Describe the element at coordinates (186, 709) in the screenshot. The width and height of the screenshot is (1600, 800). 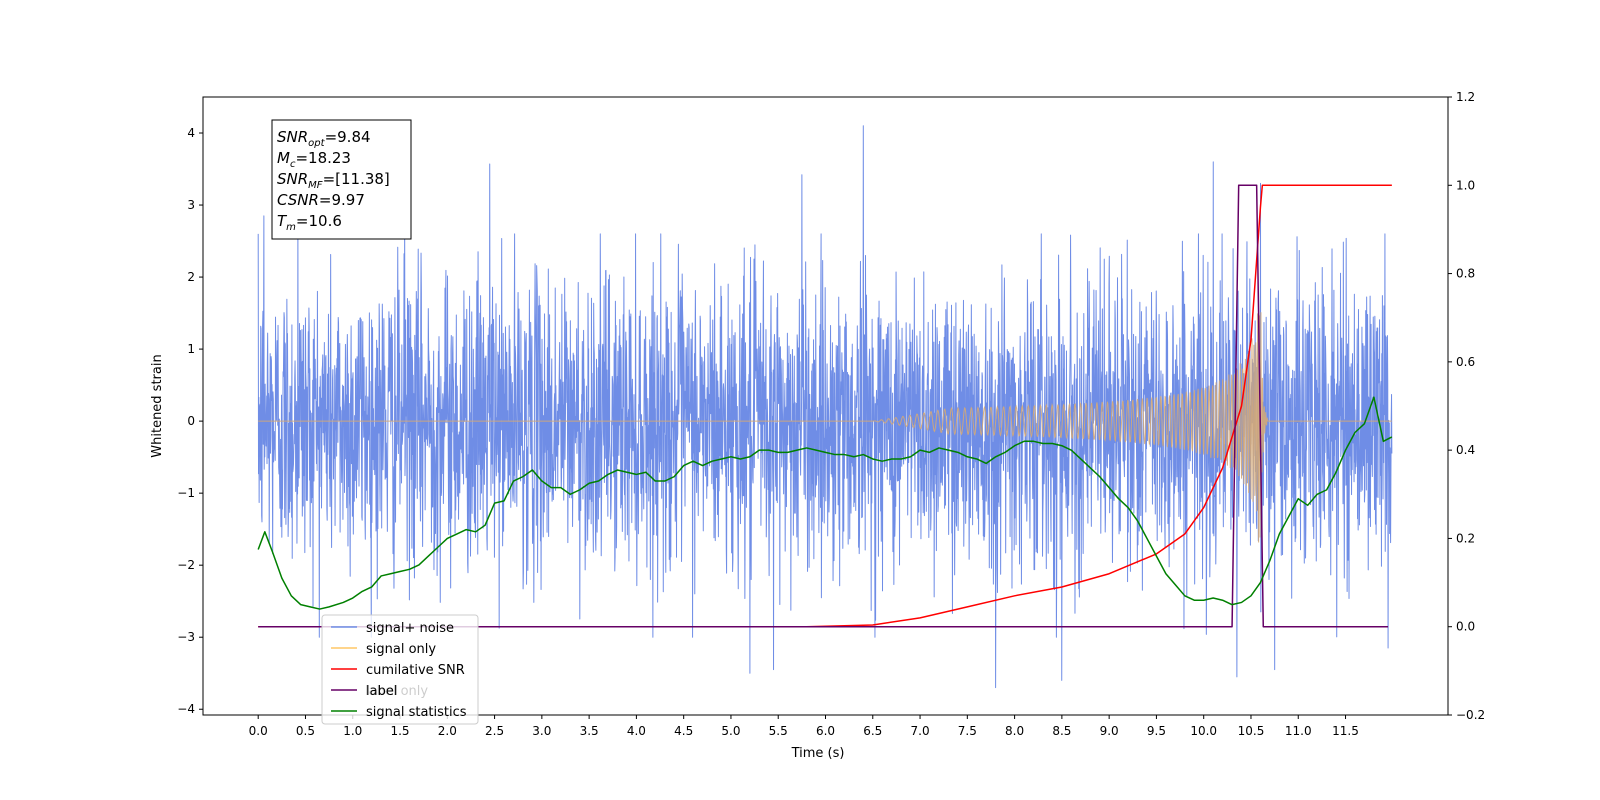
I see `y-left-tick-label: −4` at that location.